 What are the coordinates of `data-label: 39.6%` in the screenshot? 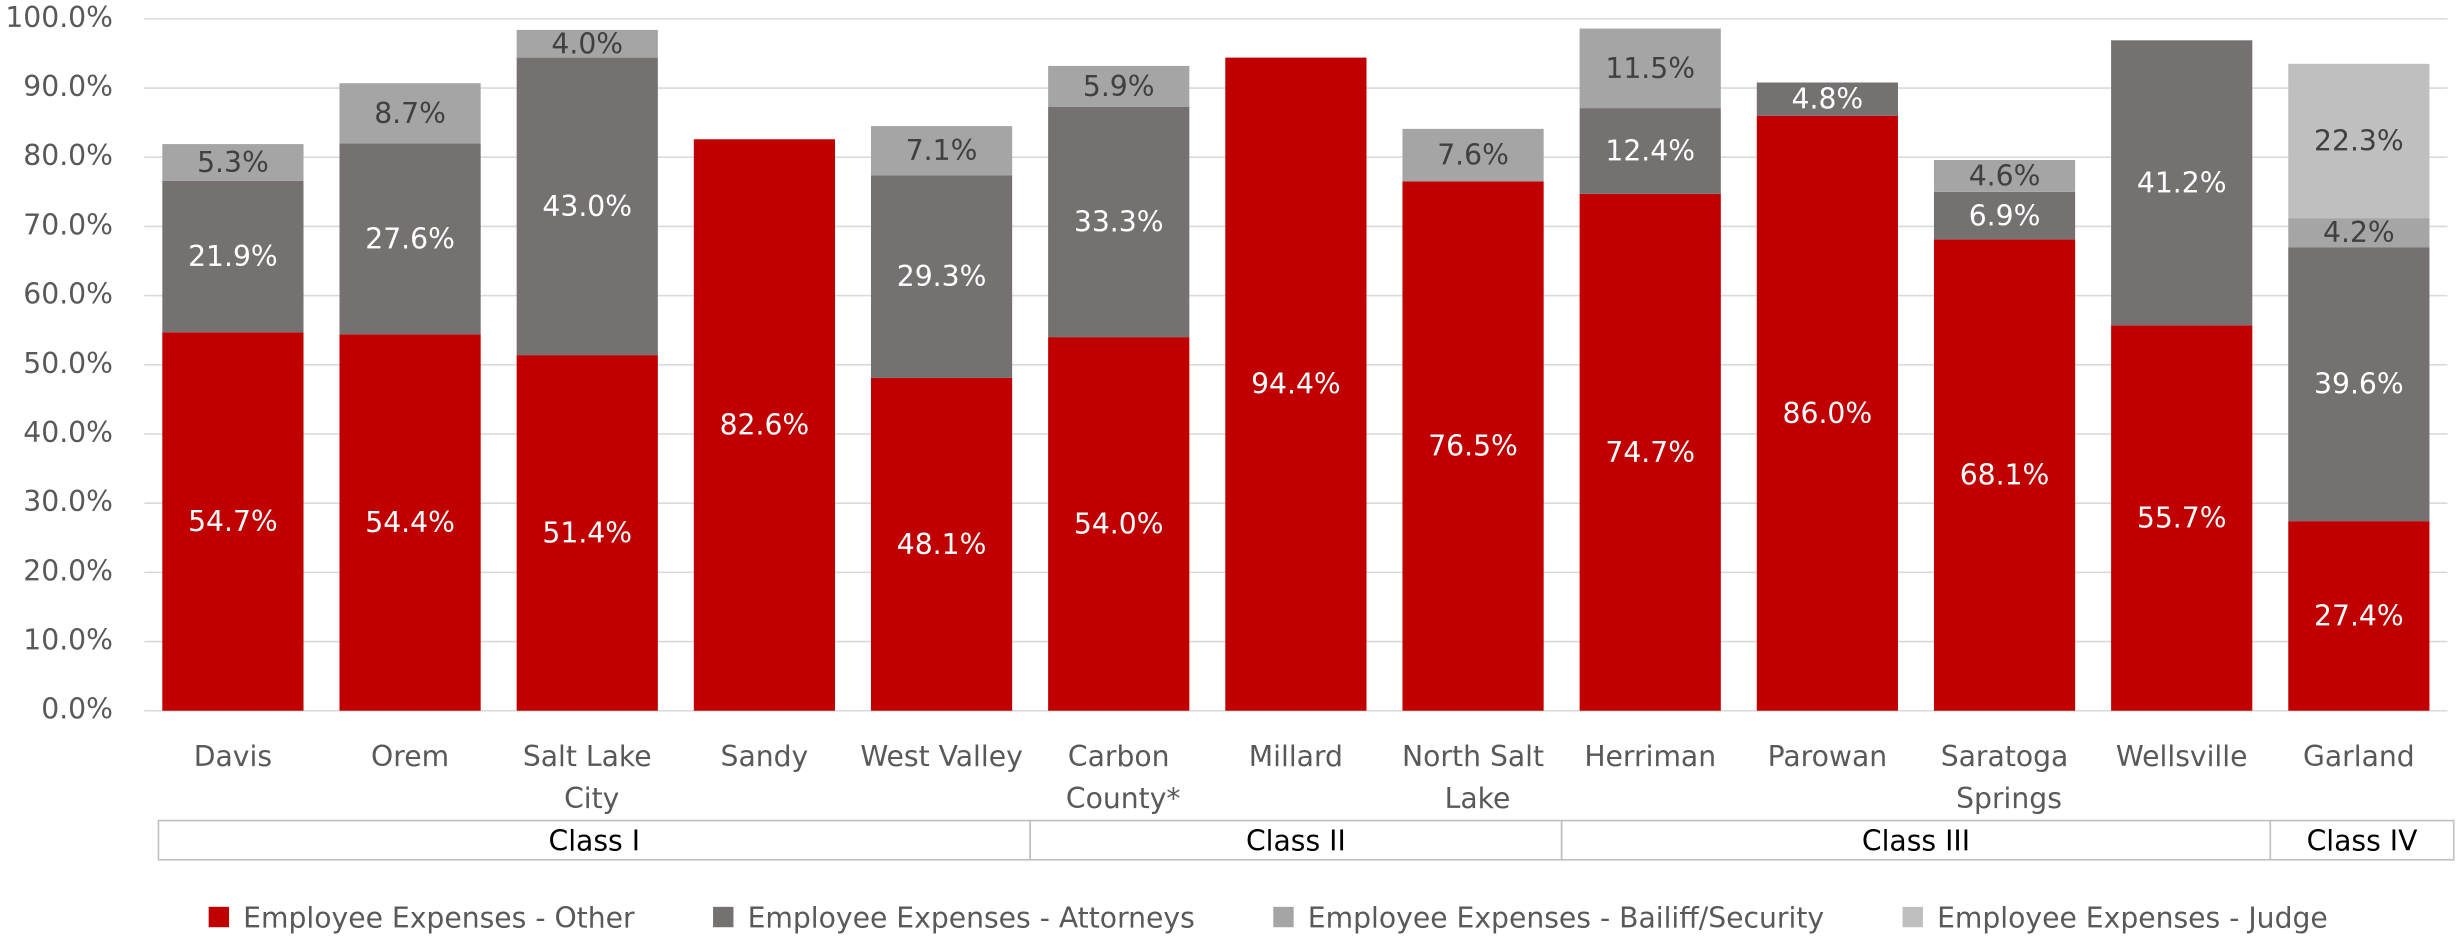 It's located at (2359, 384).